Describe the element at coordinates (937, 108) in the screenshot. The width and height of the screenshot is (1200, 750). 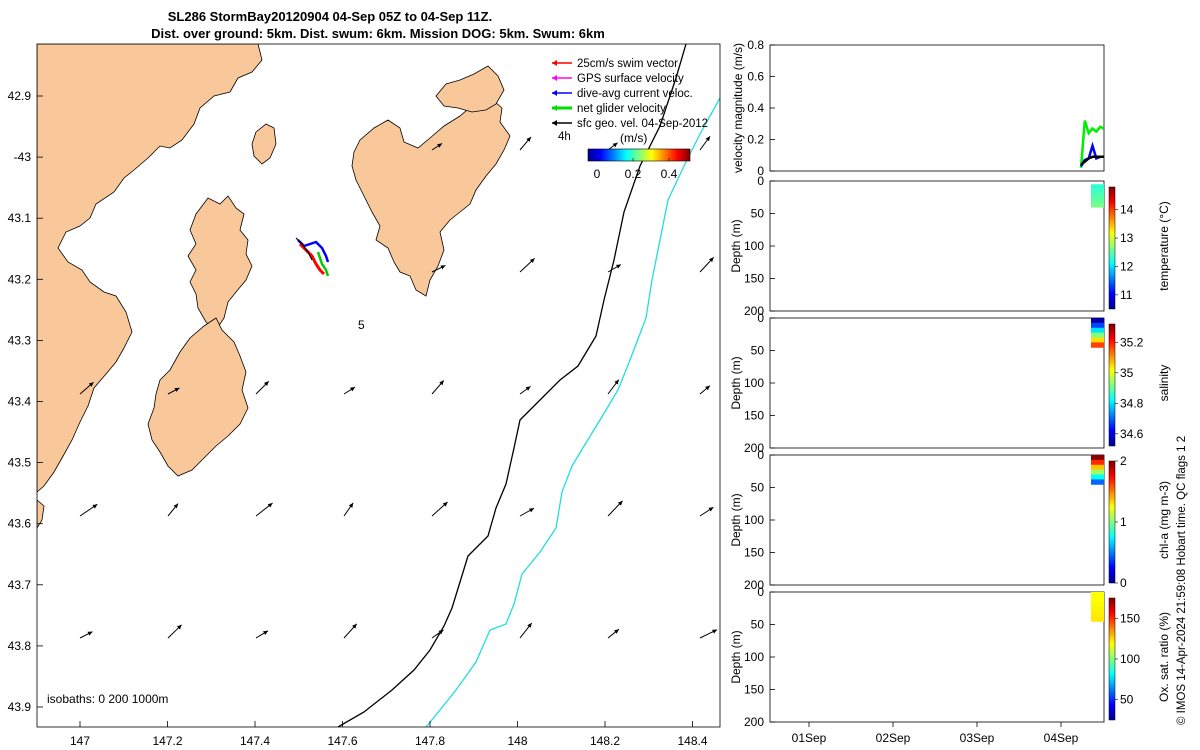
I see `velocity-axes` at that location.